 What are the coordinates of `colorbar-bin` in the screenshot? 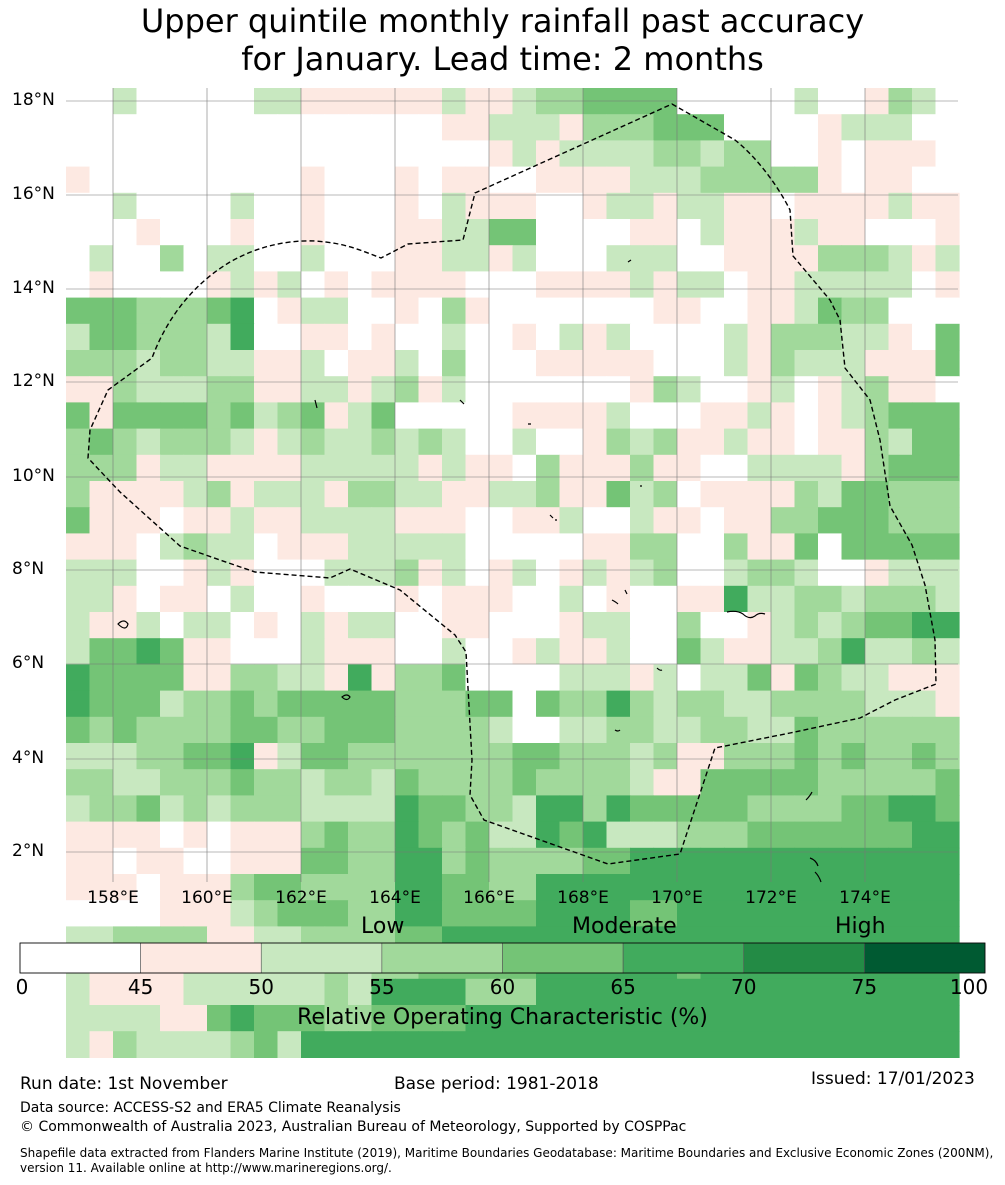 It's located at (804, 958).